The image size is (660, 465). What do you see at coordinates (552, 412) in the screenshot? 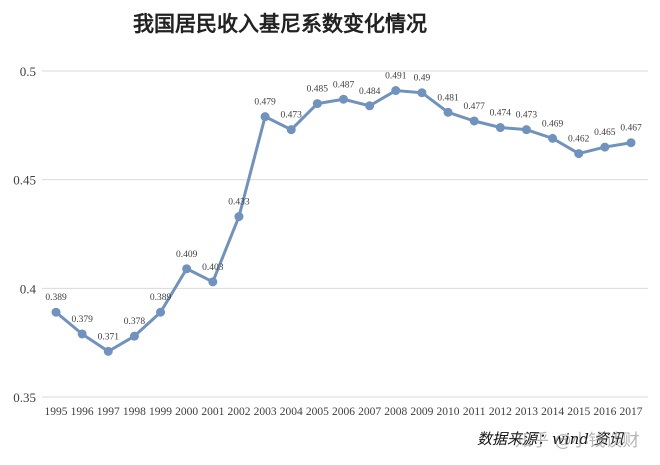
I see `x-tick-label: 2014` at bounding box center [552, 412].